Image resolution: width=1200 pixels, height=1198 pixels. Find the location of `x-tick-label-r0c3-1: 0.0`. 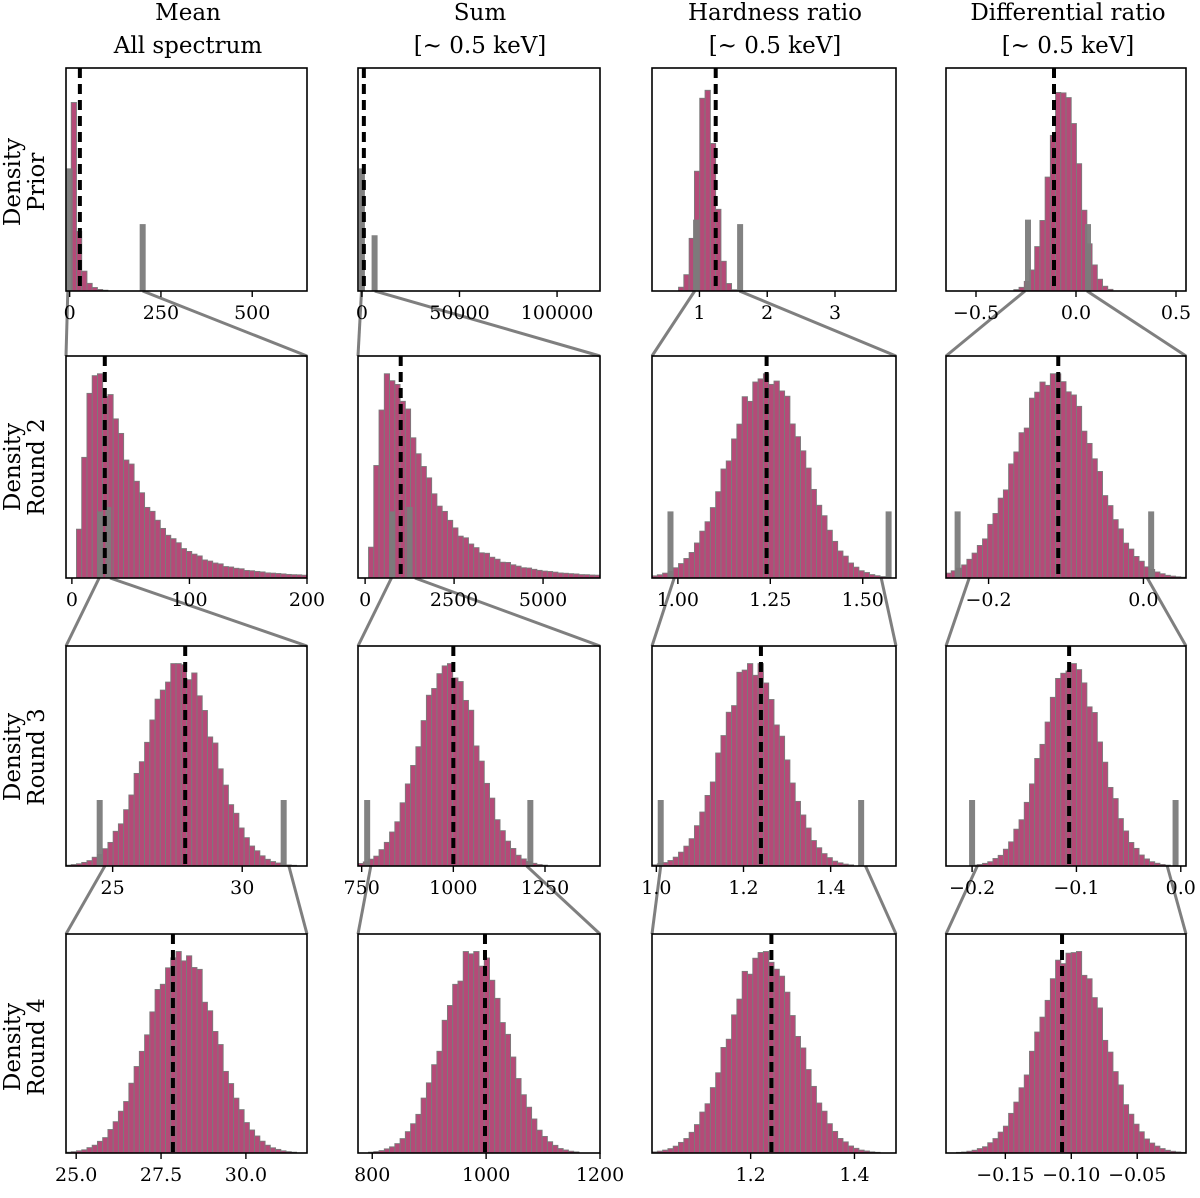

x-tick-label-r0c3-1: 0.0 is located at coordinates (1076, 313).